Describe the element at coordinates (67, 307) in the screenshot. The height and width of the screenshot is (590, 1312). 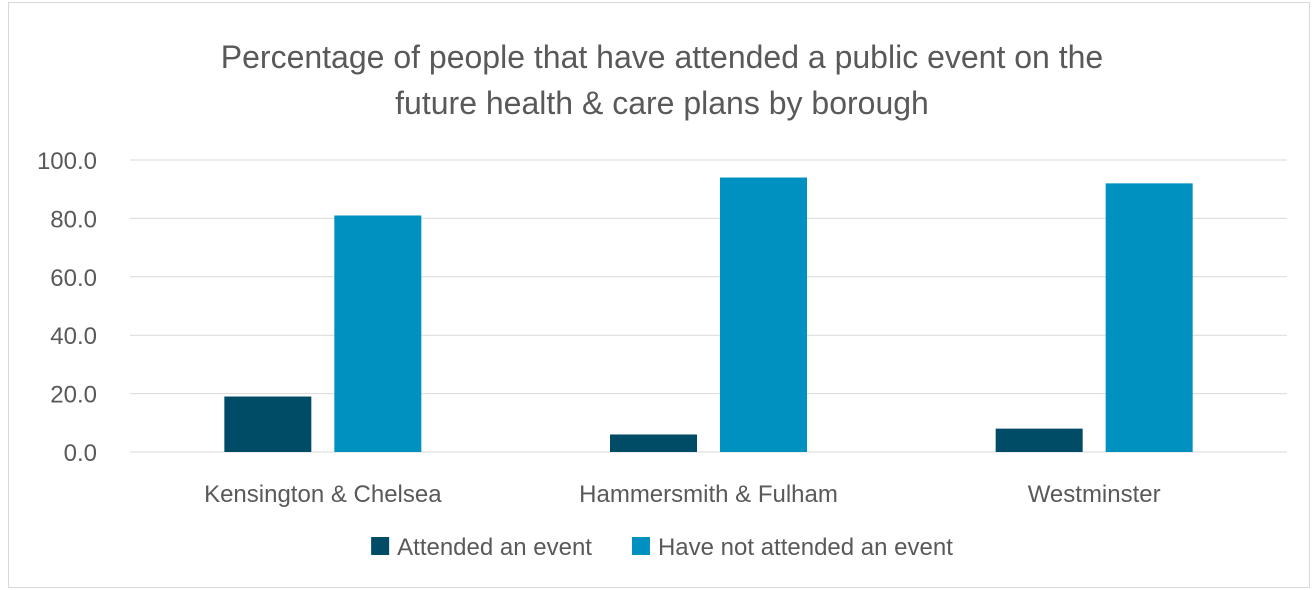
I see `y-axis-tick-labels: 0.0 20.0 40.0 60.0 80.0 100.0` at that location.